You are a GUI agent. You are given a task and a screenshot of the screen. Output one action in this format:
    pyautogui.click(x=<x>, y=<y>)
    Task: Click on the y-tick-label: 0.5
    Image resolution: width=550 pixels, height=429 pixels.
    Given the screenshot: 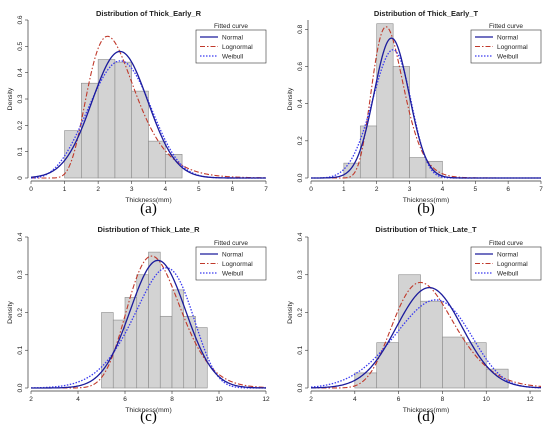 What is the action you would take?
    pyautogui.click(x=20, y=45)
    